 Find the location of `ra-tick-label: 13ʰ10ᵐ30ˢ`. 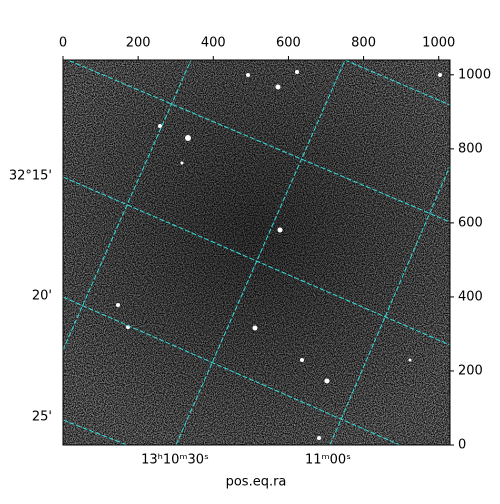

ra-tick-label: 13ʰ10ᵐ30ˢ is located at coordinates (175, 460).